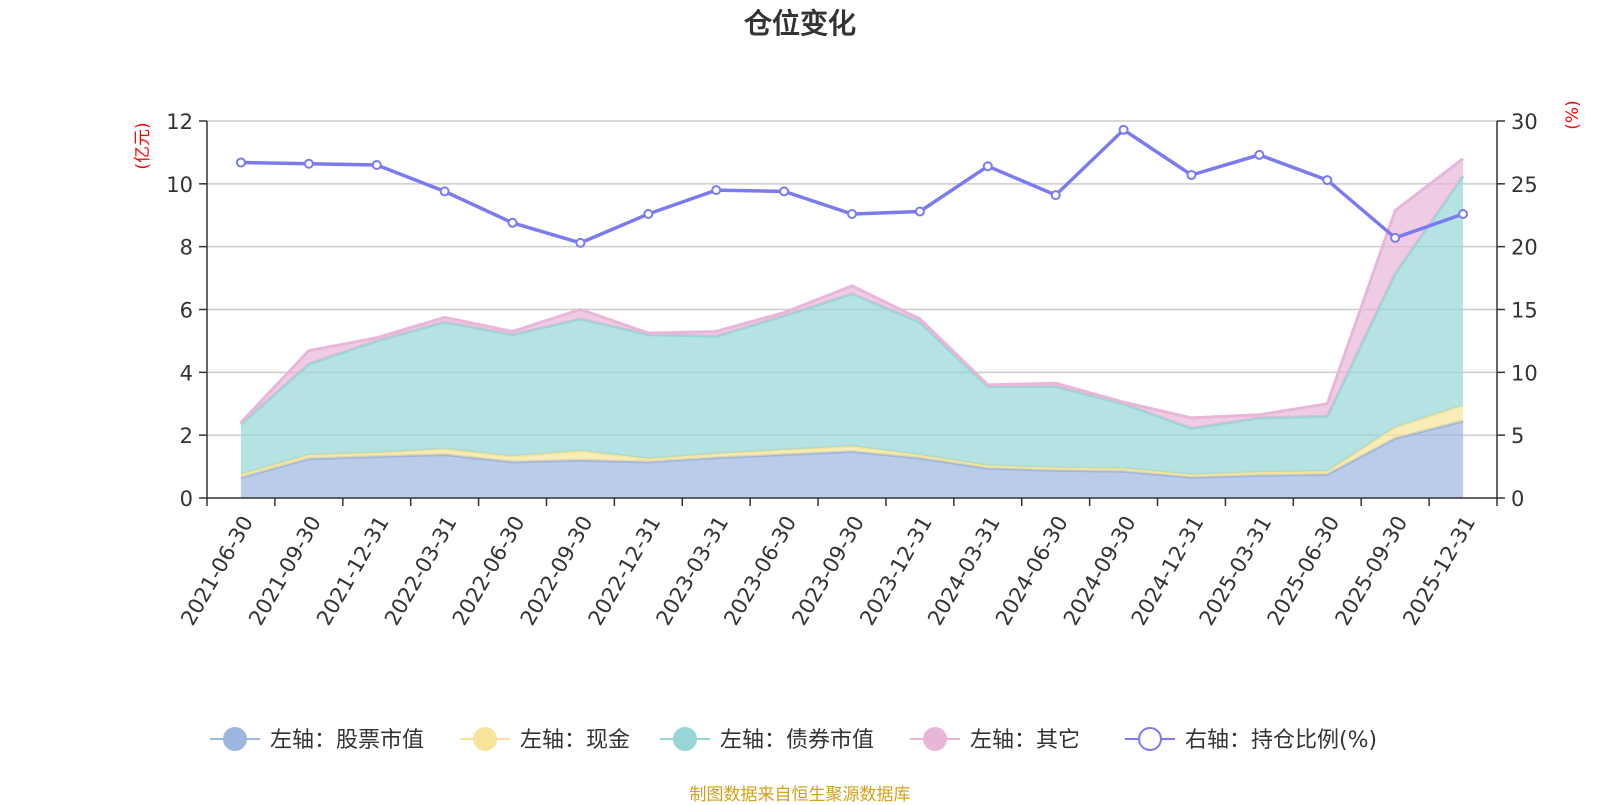 The width and height of the screenshot is (1600, 805). I want to click on right-axis-unit: (%), so click(1573, 114).